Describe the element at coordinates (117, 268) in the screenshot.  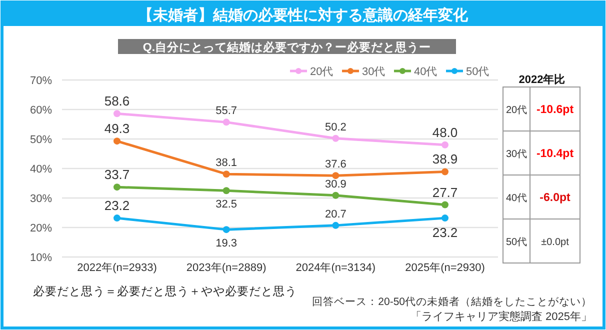
I see `x-tick-label: 2022年(n=2933)` at that location.